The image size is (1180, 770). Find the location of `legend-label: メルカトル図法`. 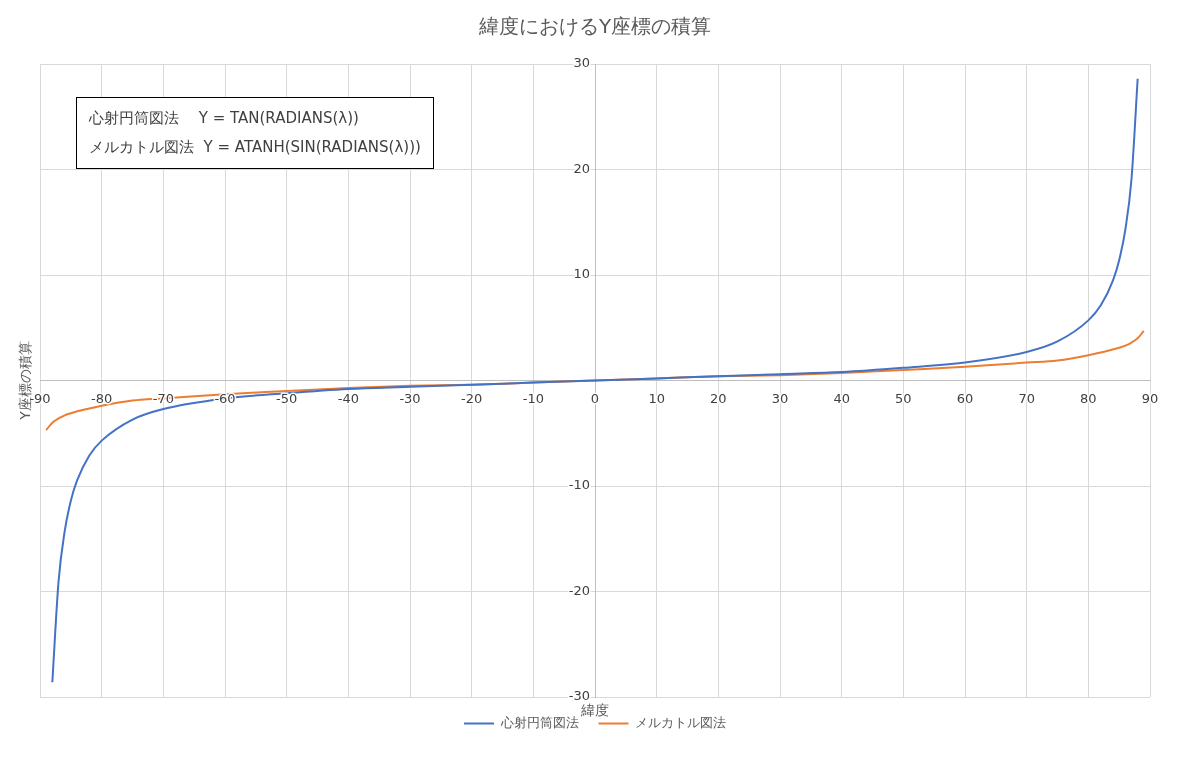

legend-label: メルカトル図法 is located at coordinates (680, 723).